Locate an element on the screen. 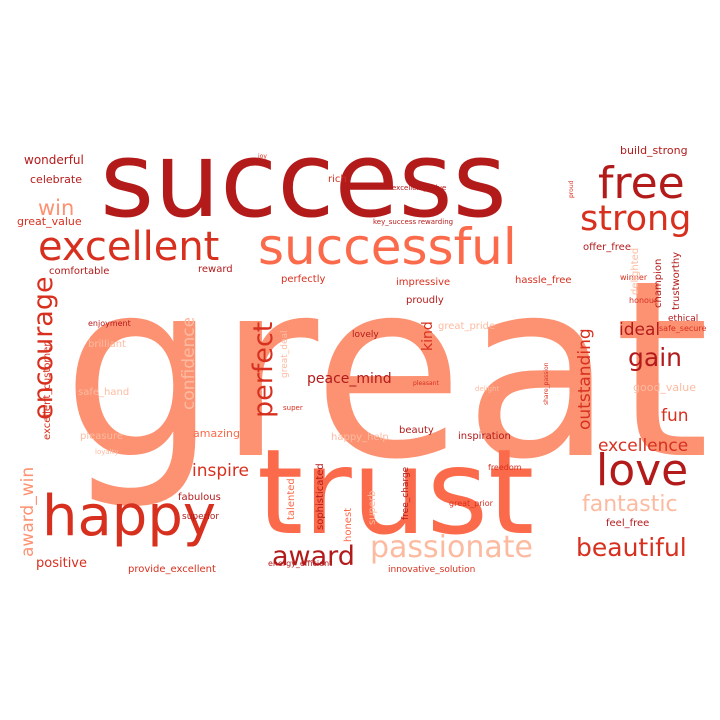 The height and width of the screenshot is (720, 720). word: proud is located at coordinates (571, 189).